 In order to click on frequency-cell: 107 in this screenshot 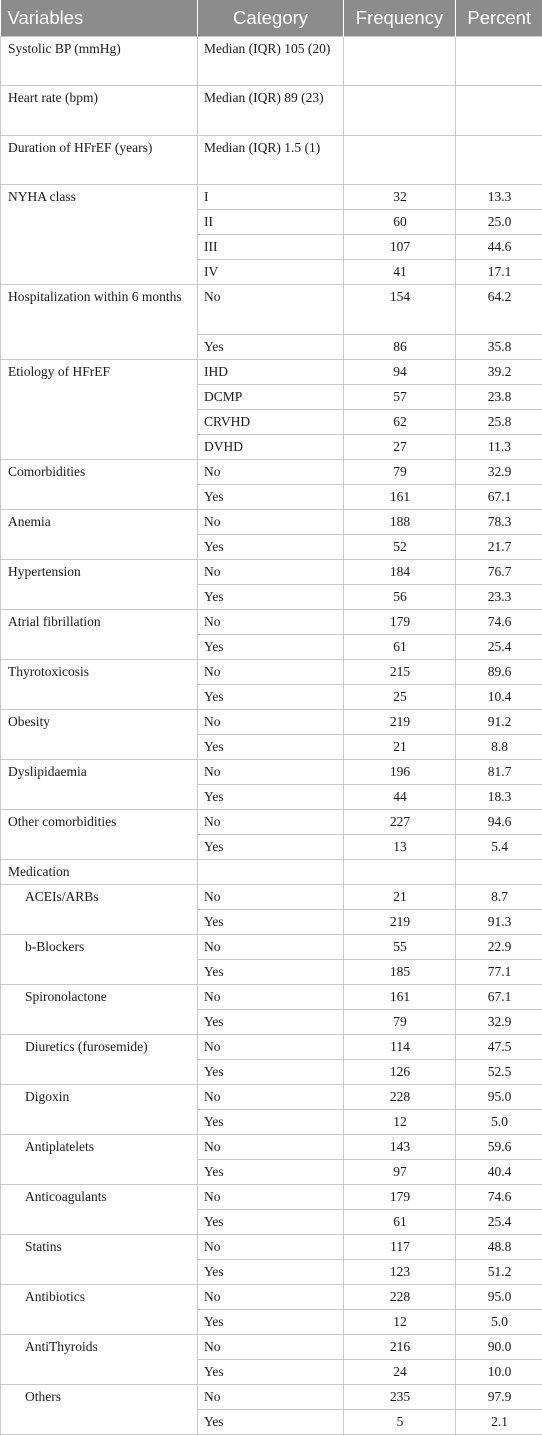, I will do `click(400, 247)`.